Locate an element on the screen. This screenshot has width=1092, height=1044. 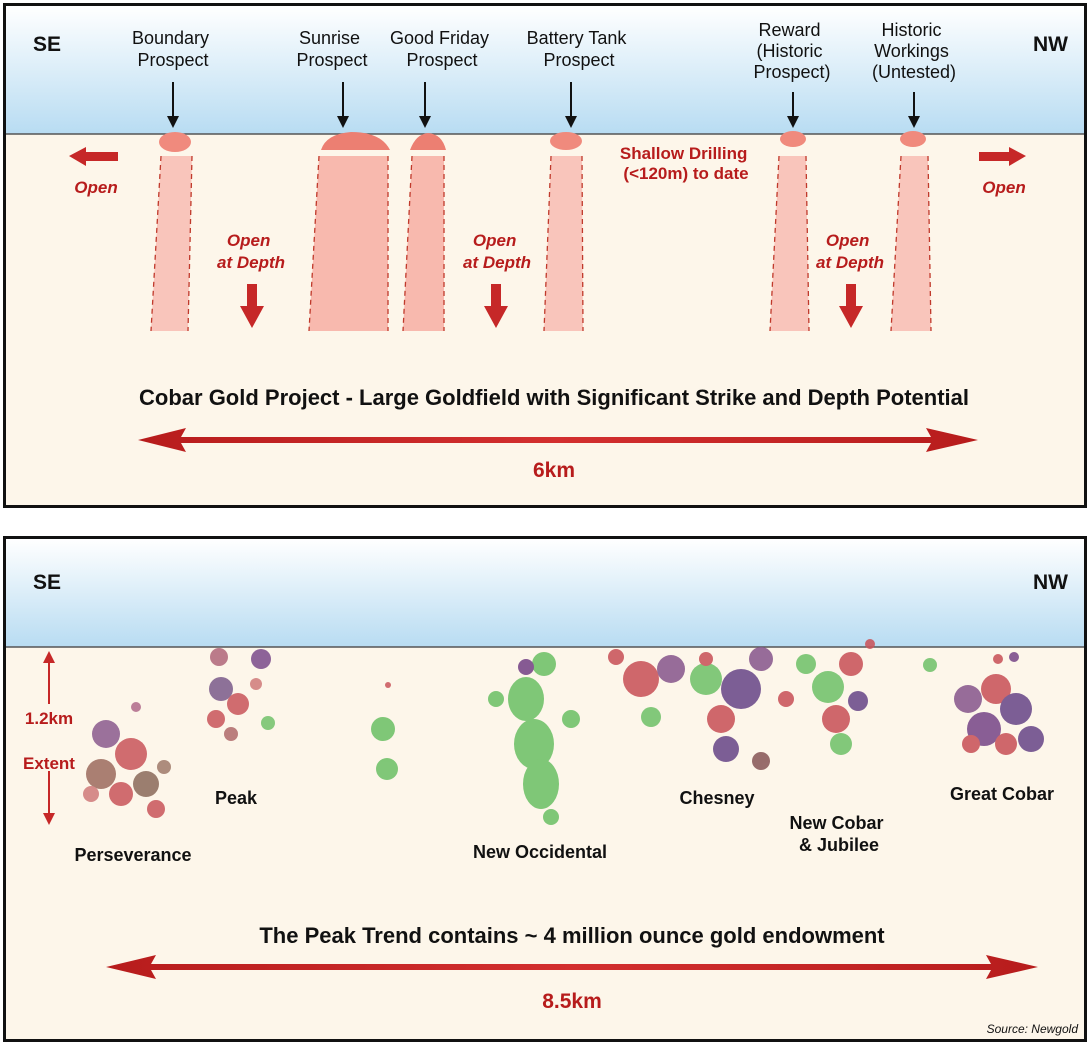
open-arrow-left-icon is located at coordinates (93, 156).